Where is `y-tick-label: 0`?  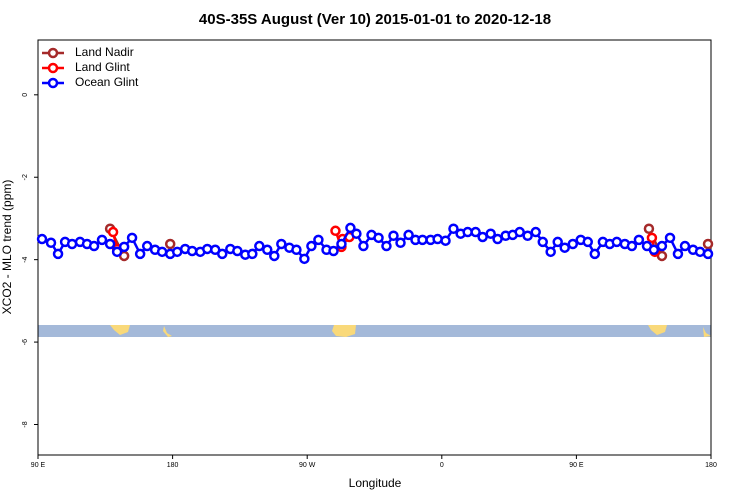
y-tick-label: 0 is located at coordinates (25, 95).